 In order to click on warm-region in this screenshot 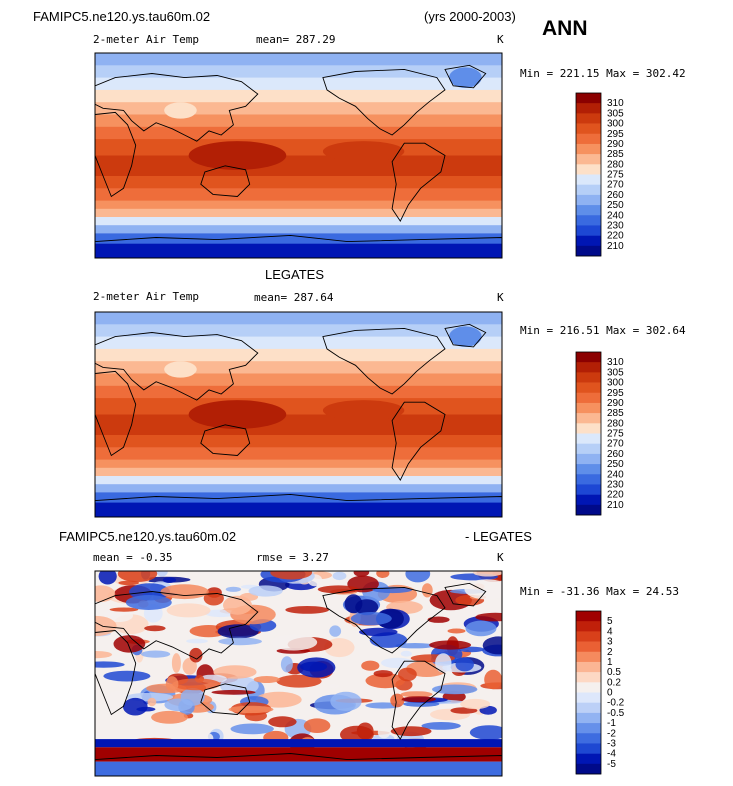, I will do `click(363, 410)`.